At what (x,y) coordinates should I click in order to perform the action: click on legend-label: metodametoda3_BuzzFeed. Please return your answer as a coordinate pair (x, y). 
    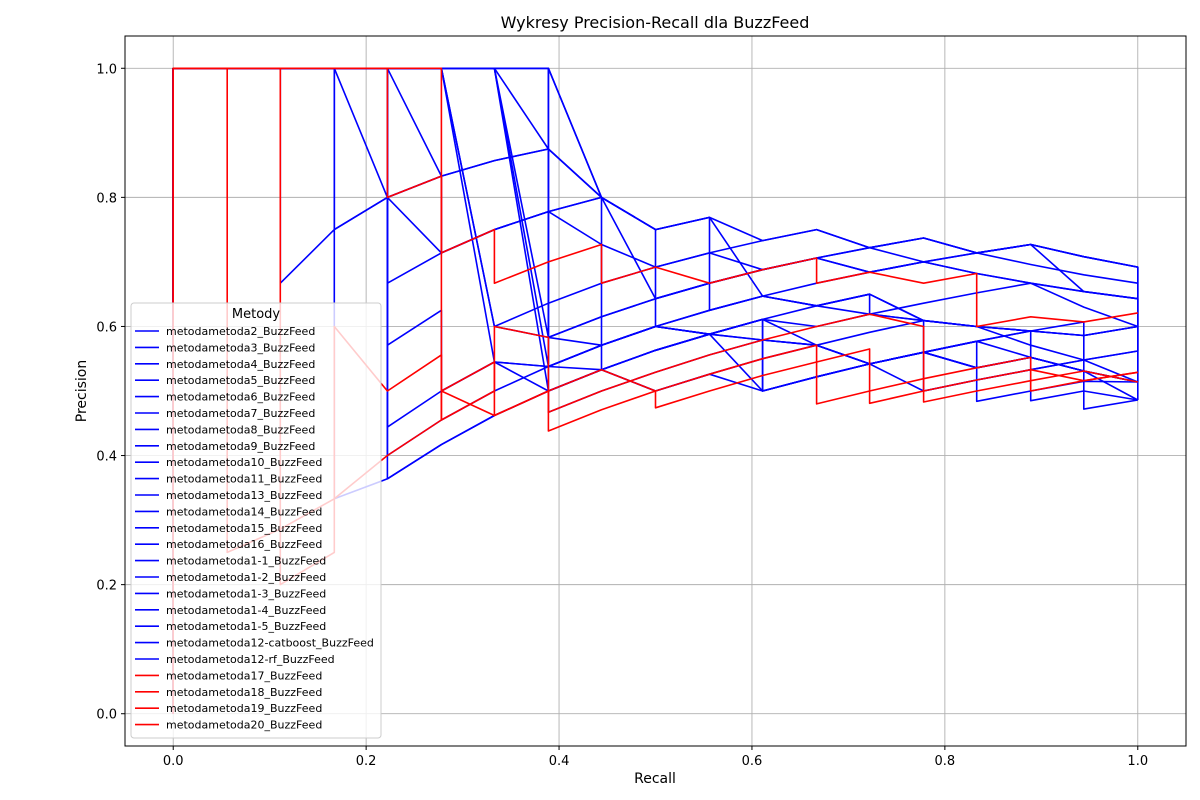
    Looking at the image, I should click on (240, 347).